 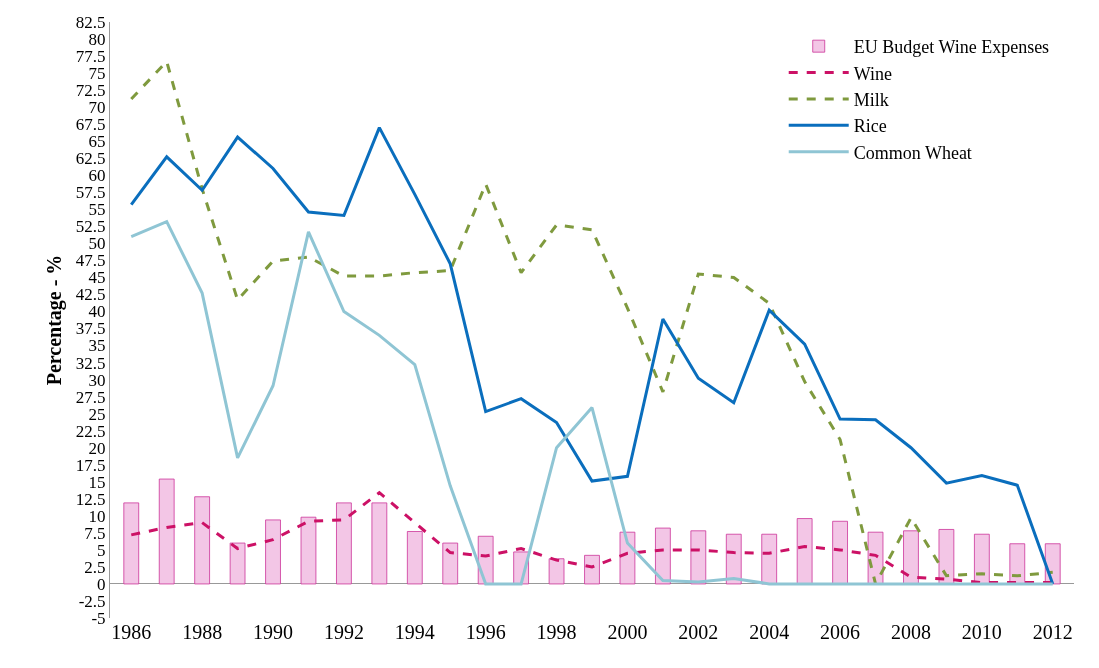 I want to click on y-tick-label: 12.5, so click(x=90, y=499).